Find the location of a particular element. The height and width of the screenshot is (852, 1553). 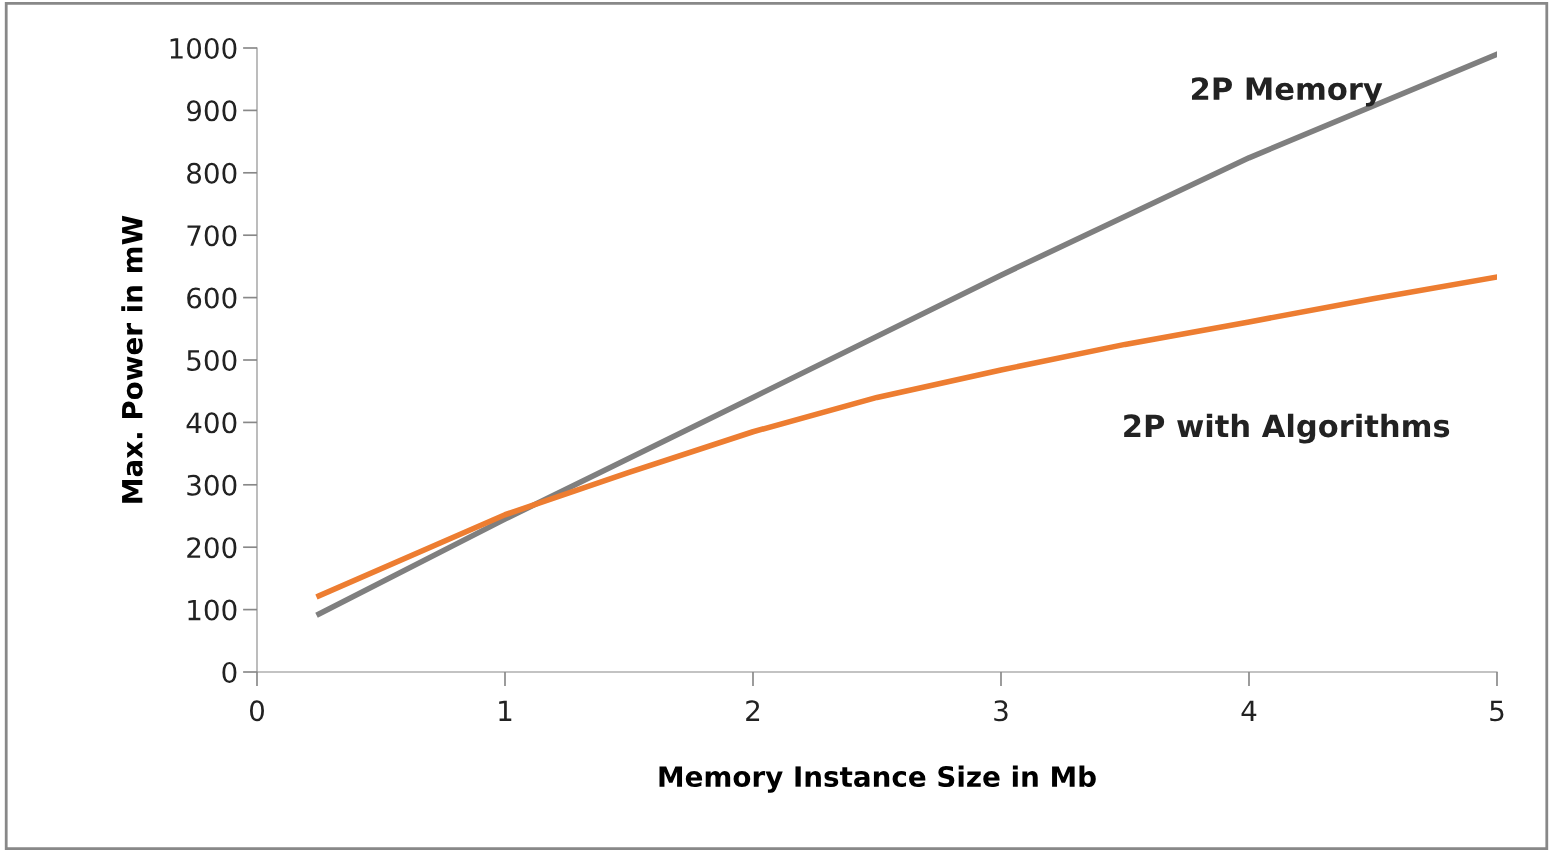

x-tick-label: 5 is located at coordinates (1497, 711).